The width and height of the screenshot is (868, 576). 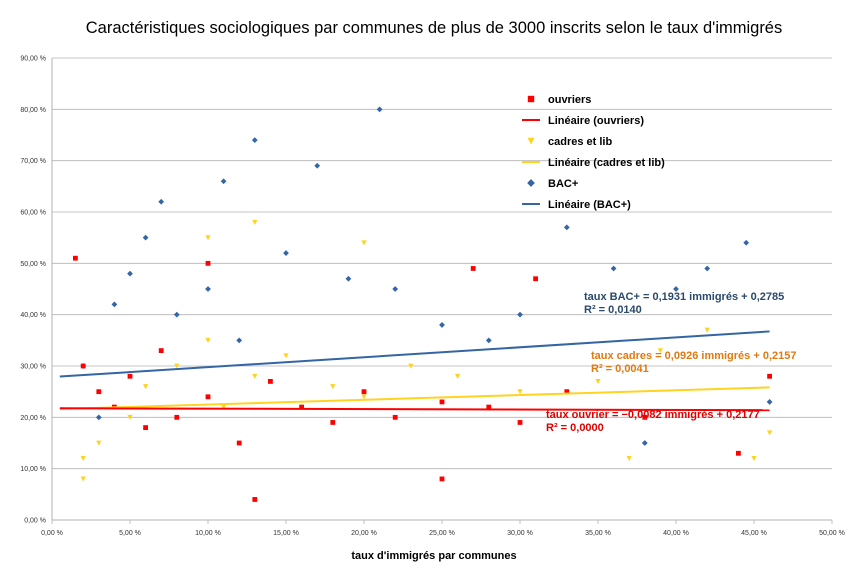 What do you see at coordinates (442, 533) in the screenshot?
I see `x-tick-label: 25,00 %` at bounding box center [442, 533].